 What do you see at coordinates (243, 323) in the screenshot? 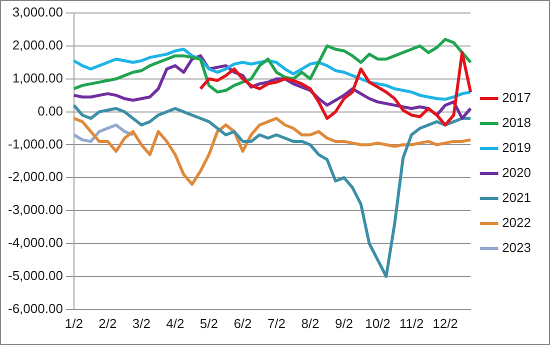
I see `x-tick-label: 6/2` at bounding box center [243, 323].